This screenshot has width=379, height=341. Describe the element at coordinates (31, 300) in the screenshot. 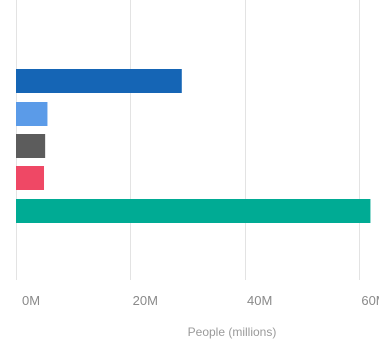

I see `x-tick-label-0: 0M` at that location.